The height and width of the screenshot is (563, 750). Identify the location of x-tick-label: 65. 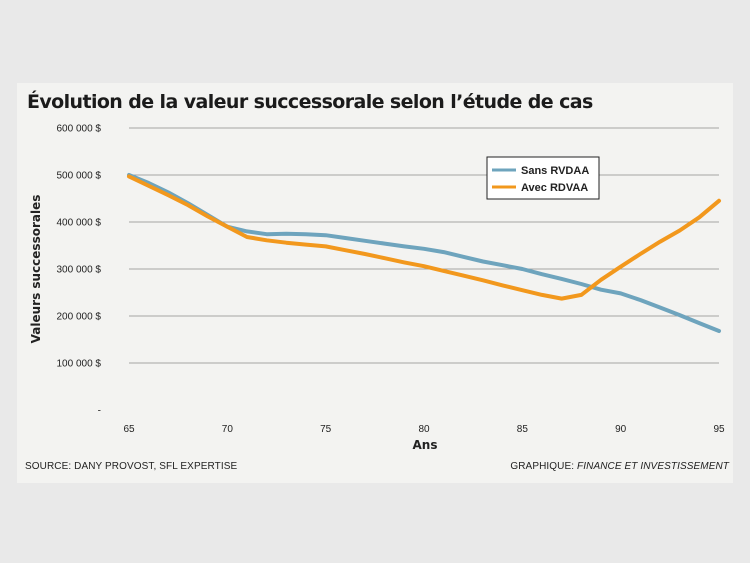
(129, 429).